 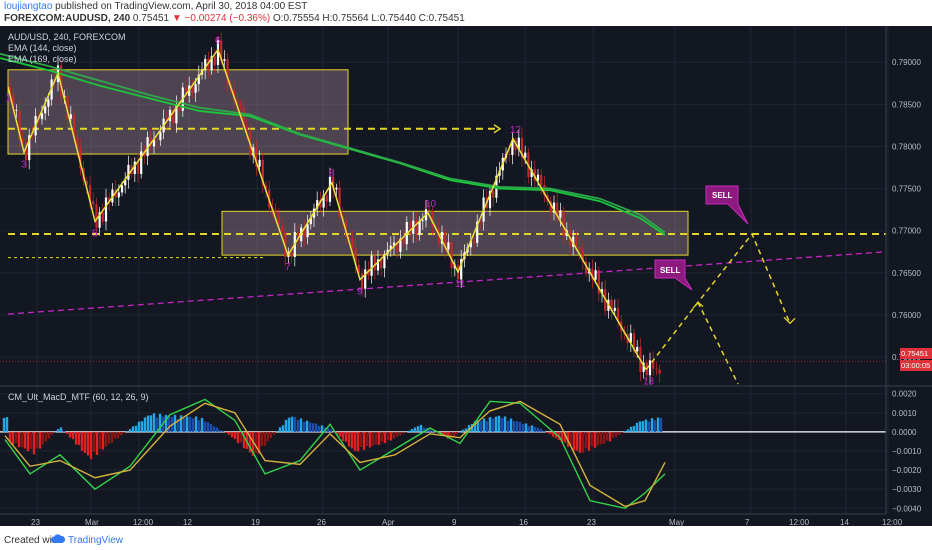 What do you see at coordinates (789, 320) in the screenshot?
I see `projection-arrowhead` at bounding box center [789, 320].